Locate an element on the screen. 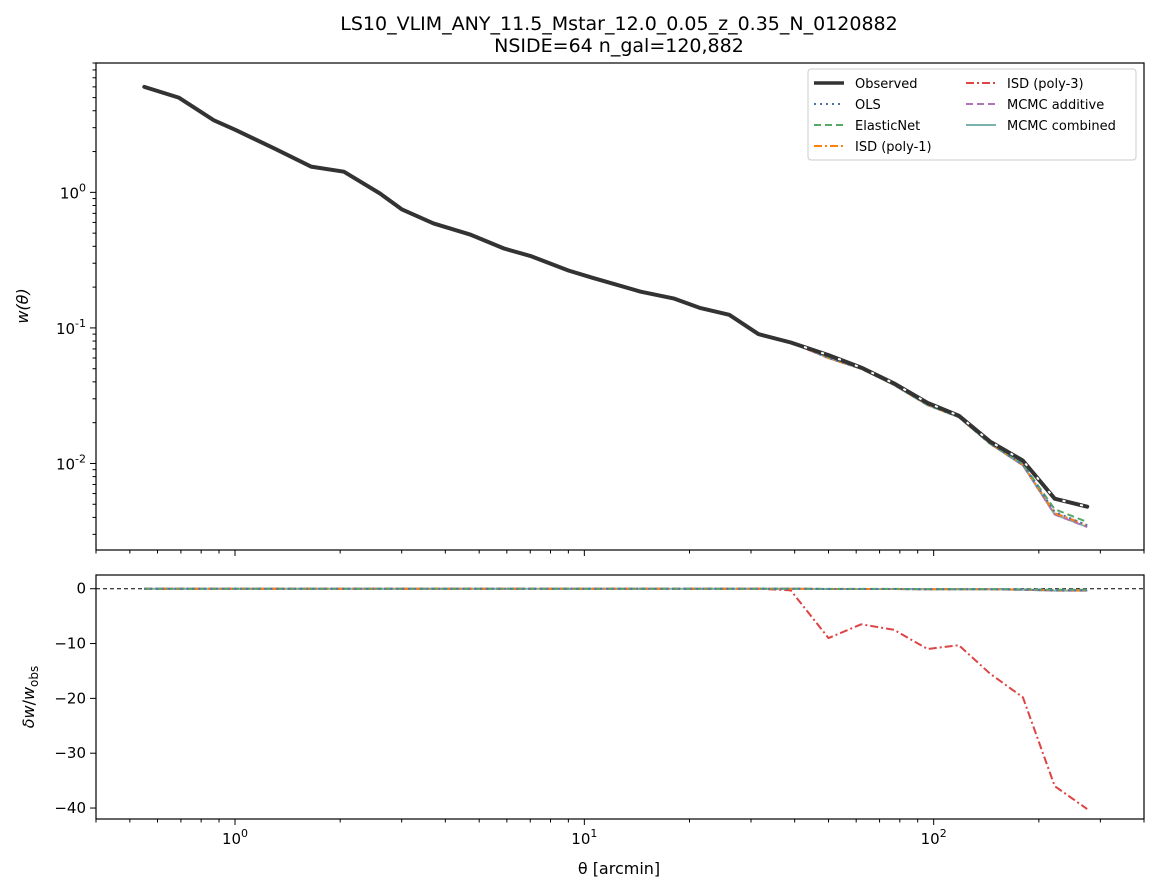  legend-label: MCMC combined is located at coordinates (1061, 126).